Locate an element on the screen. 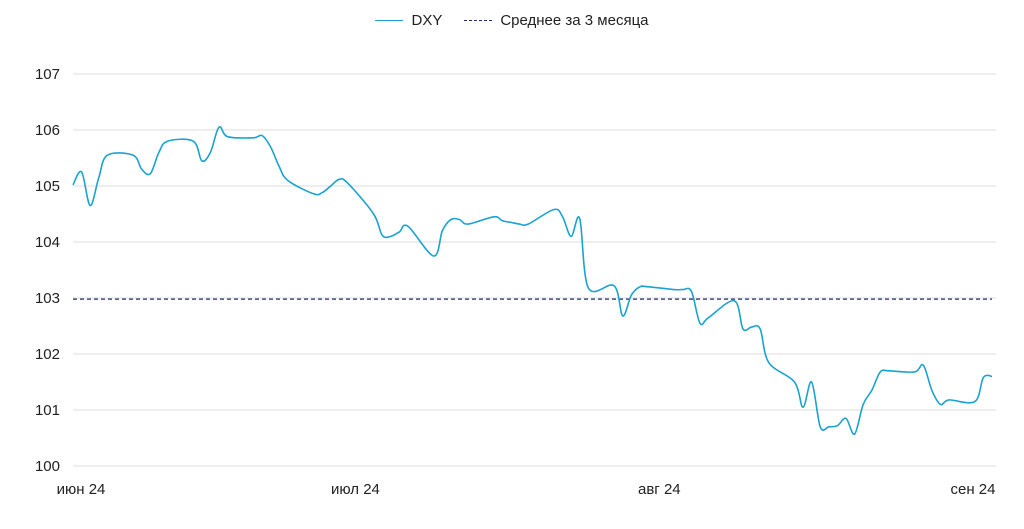  legend-item-dxy: DXY is located at coordinates (408, 20).